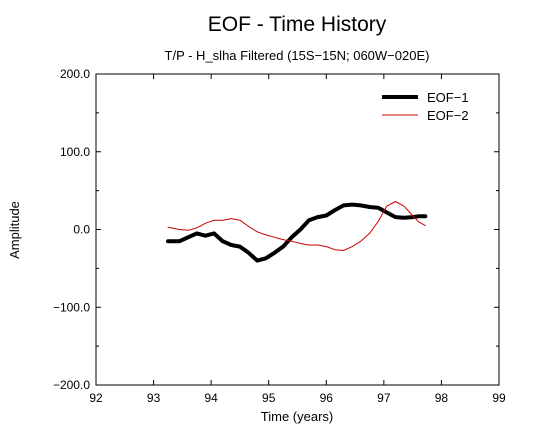 The image size is (554, 448). Describe the element at coordinates (425, 106) in the screenshot. I see `legend: EOF−1 EOF−2` at that location.